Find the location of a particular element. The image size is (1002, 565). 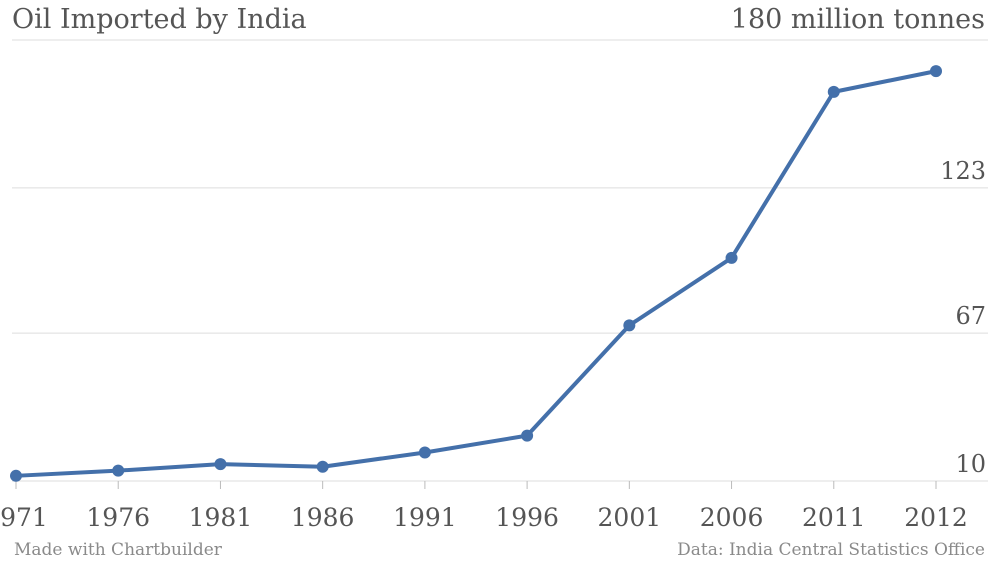

x-axis-ticks: 1971 1976 1981 1986 1991 1996 2001 2006 2011 2012 is located at coordinates (484, 506).